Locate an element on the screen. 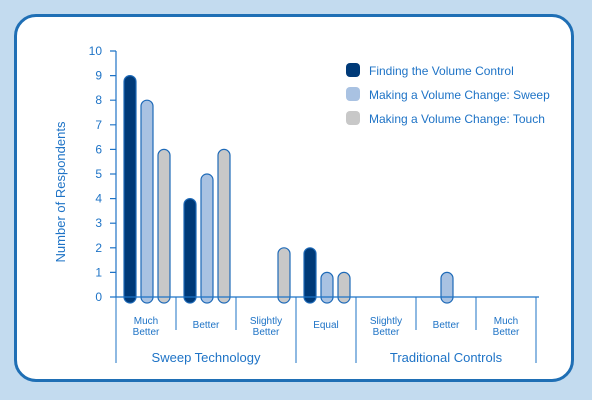 The width and height of the screenshot is (592, 400). x-category-label: Equal is located at coordinates (326, 325).